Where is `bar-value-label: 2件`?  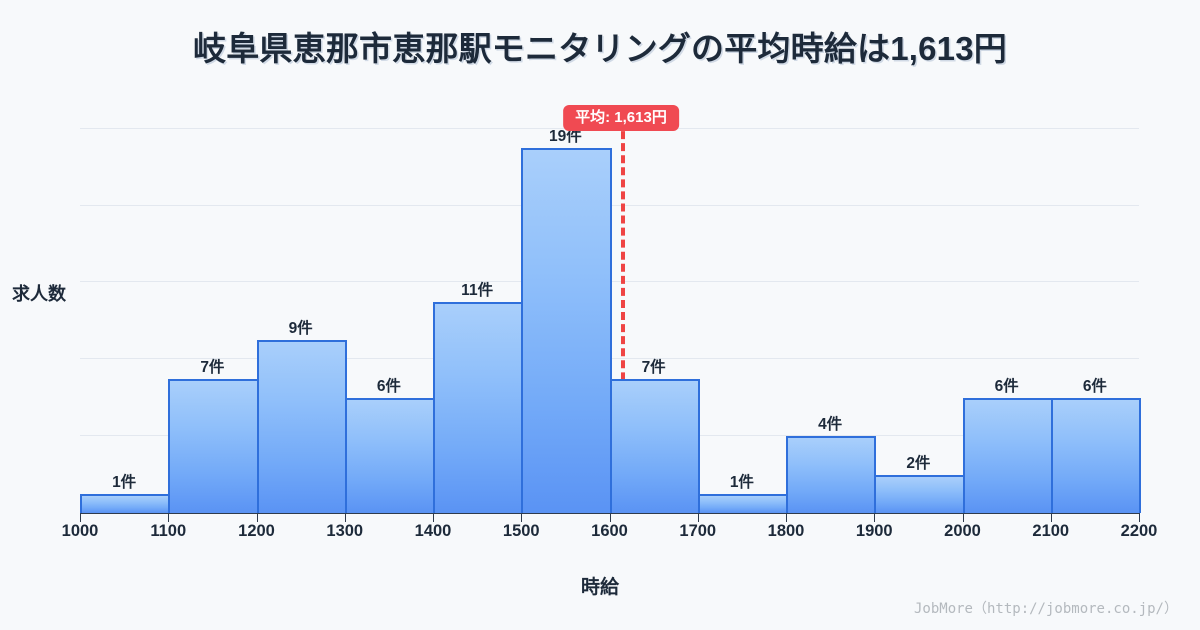
bar-value-label: 2件 is located at coordinates (918, 463).